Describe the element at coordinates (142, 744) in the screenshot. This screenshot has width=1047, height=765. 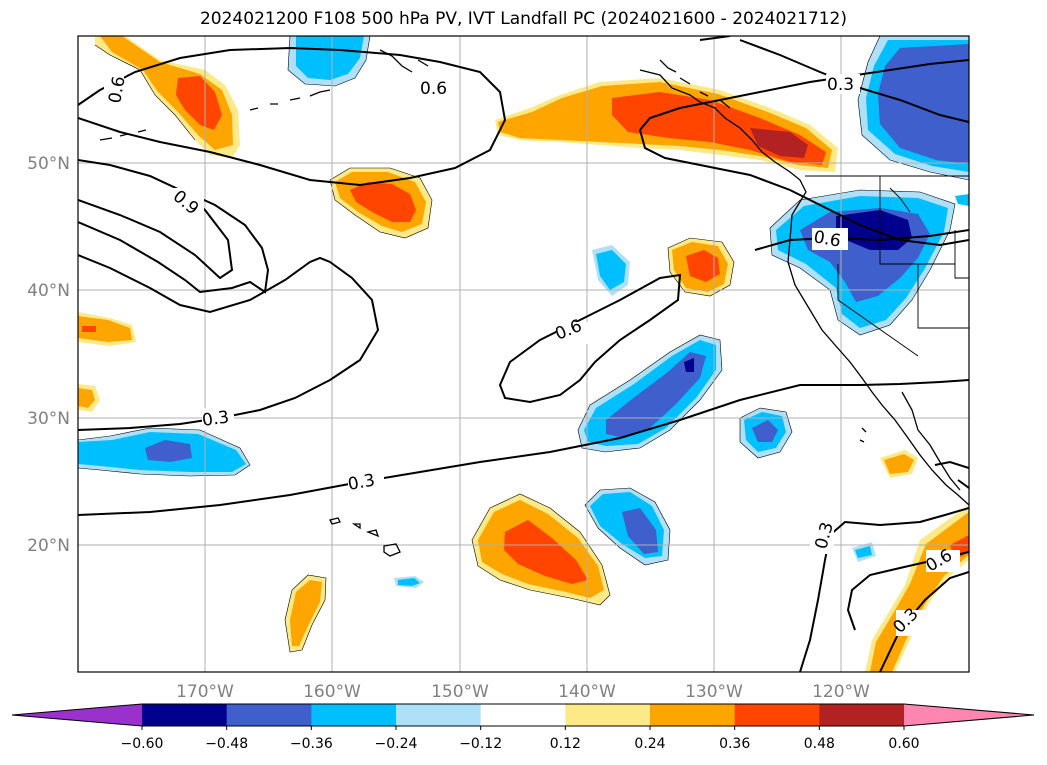
I see `colorbar-tick-label: −0.60` at that location.